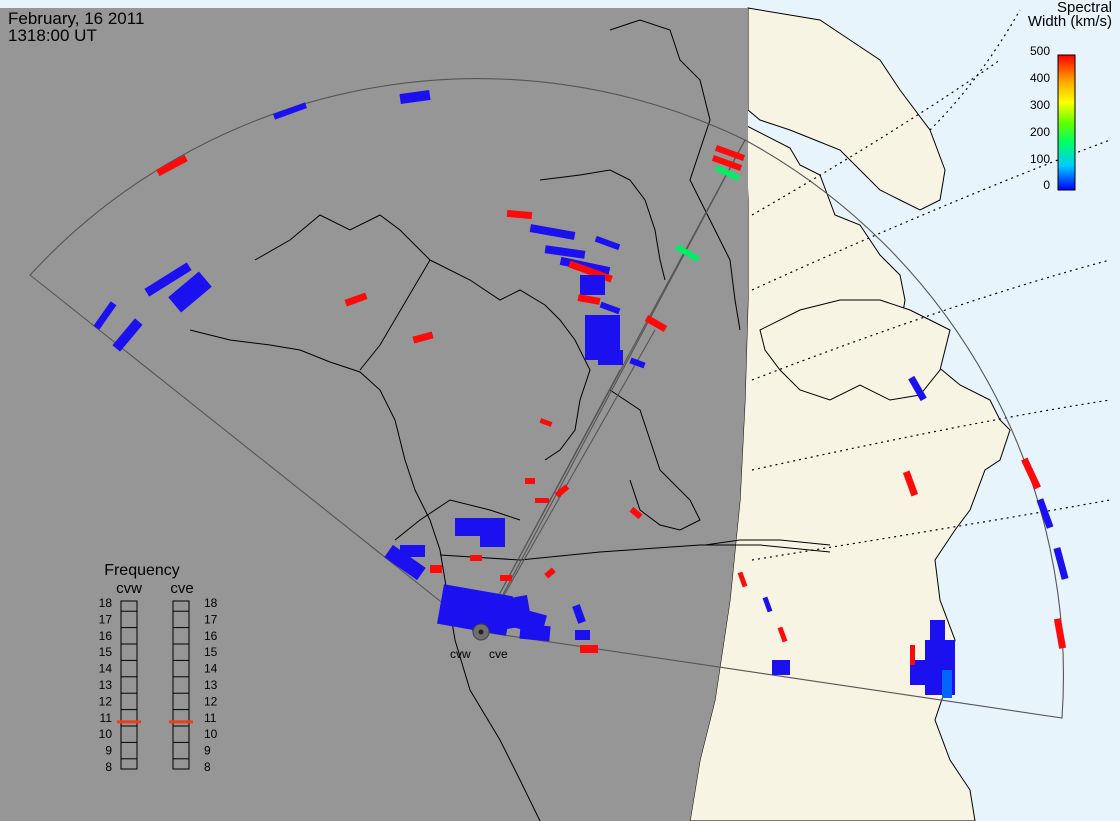 The width and height of the screenshot is (1120, 821). I want to click on colorbar-tick: 0, so click(1046, 185).